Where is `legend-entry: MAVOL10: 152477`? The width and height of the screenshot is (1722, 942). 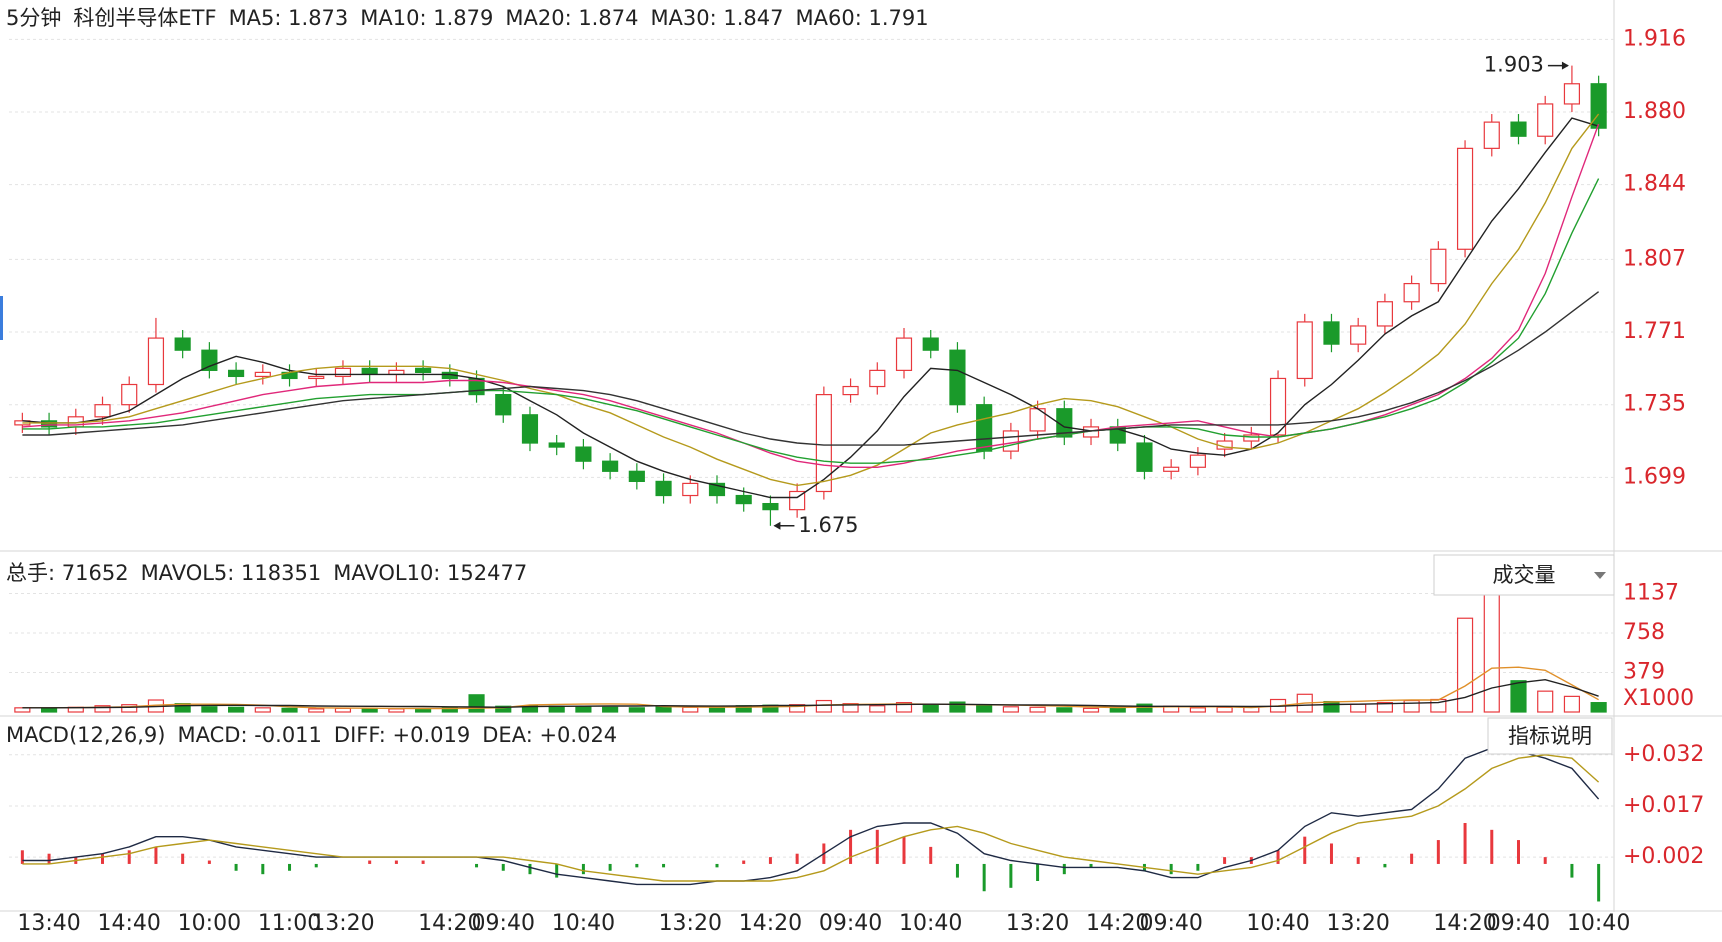
legend-entry: MAVOL10: 152477 is located at coordinates (430, 573).